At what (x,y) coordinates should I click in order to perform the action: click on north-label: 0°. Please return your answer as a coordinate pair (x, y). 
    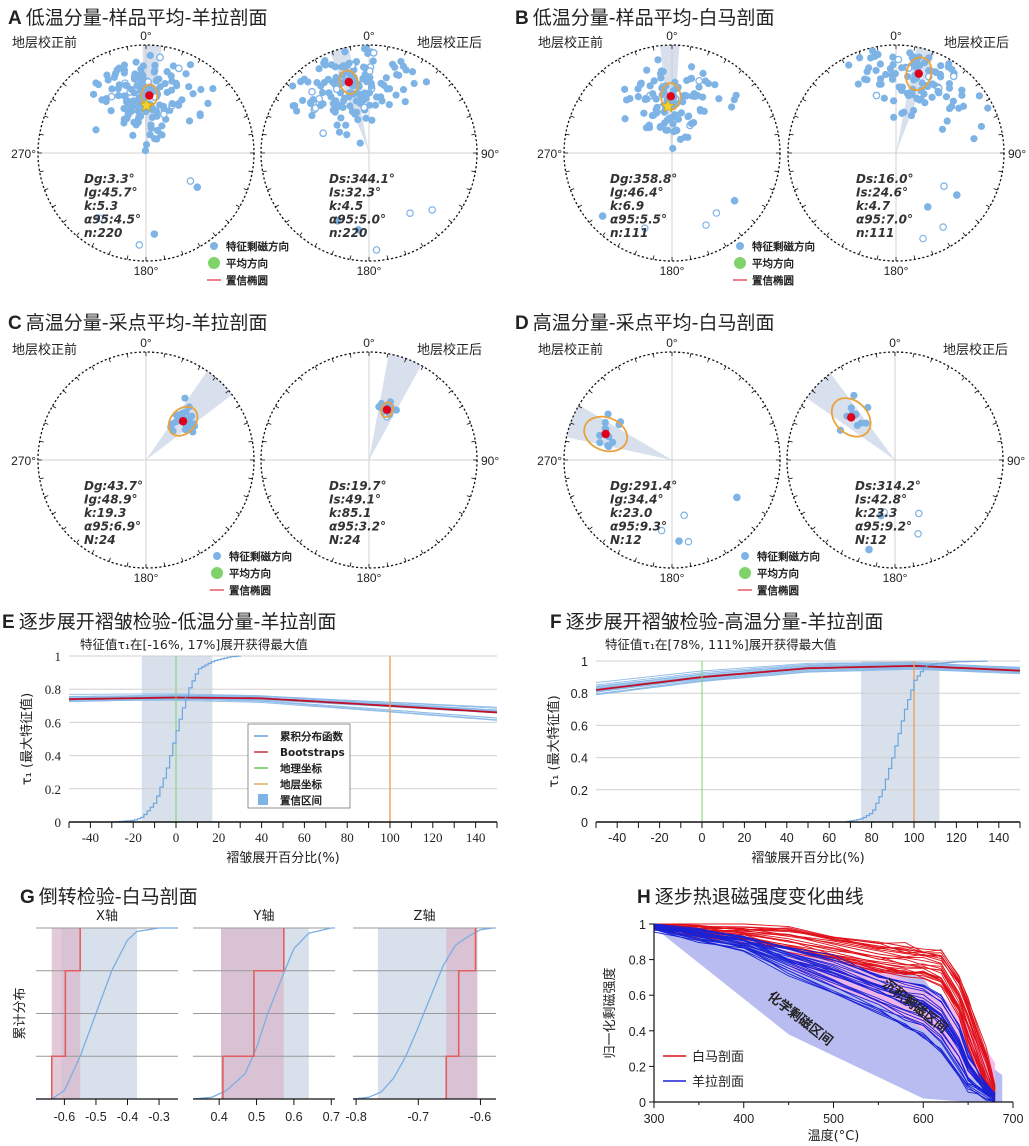
    Looking at the image, I should click on (369, 36).